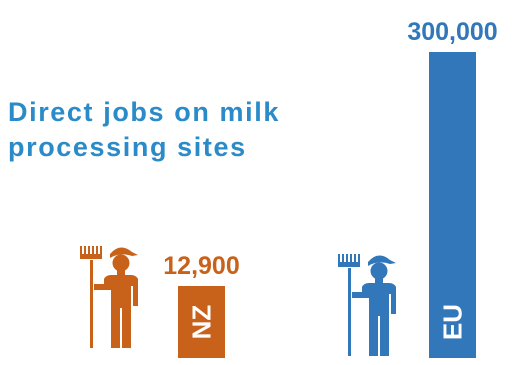  I want to click on value-label-eu: 300,000, so click(452, 32).